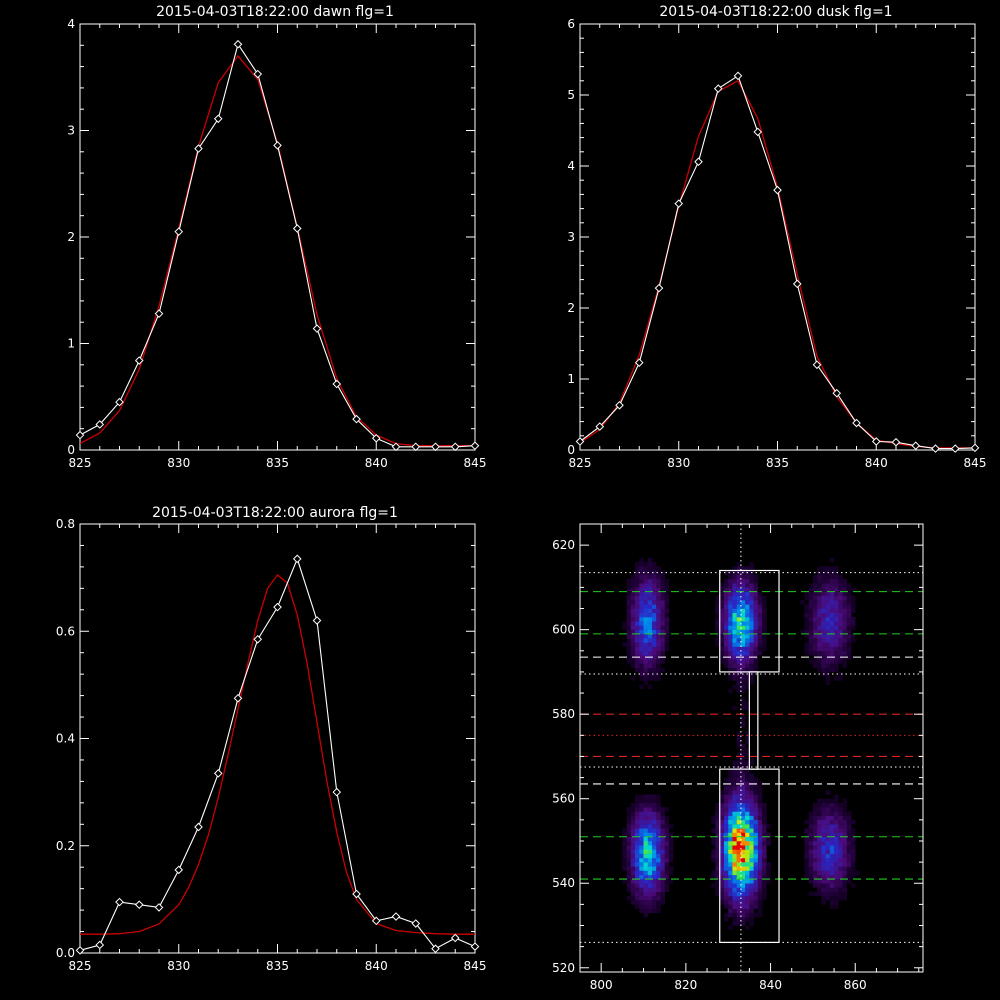  Describe the element at coordinates (678, 463) in the screenshot. I see `dusk-xtick-label: 830` at that location.